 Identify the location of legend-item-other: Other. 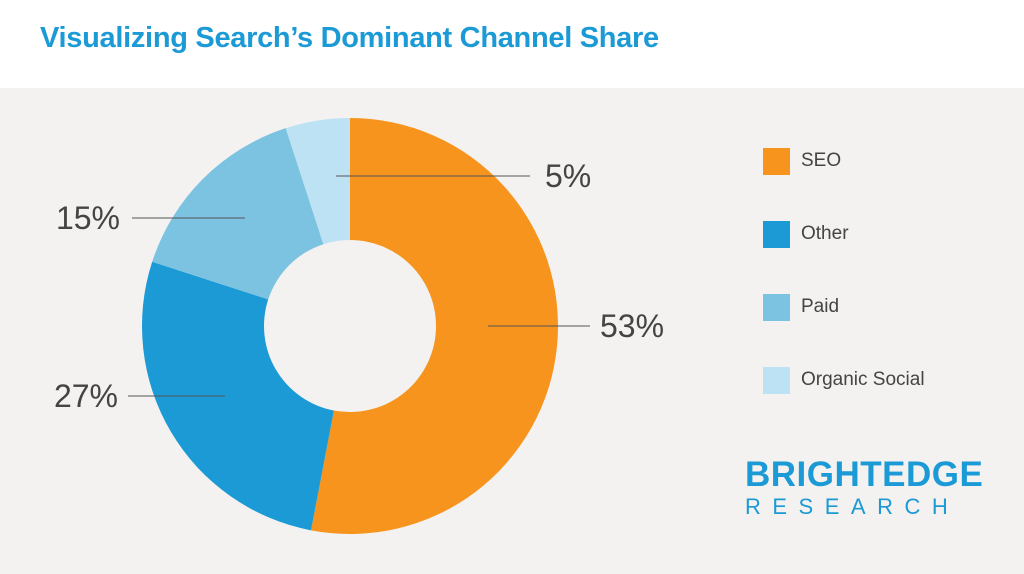
(844, 234).